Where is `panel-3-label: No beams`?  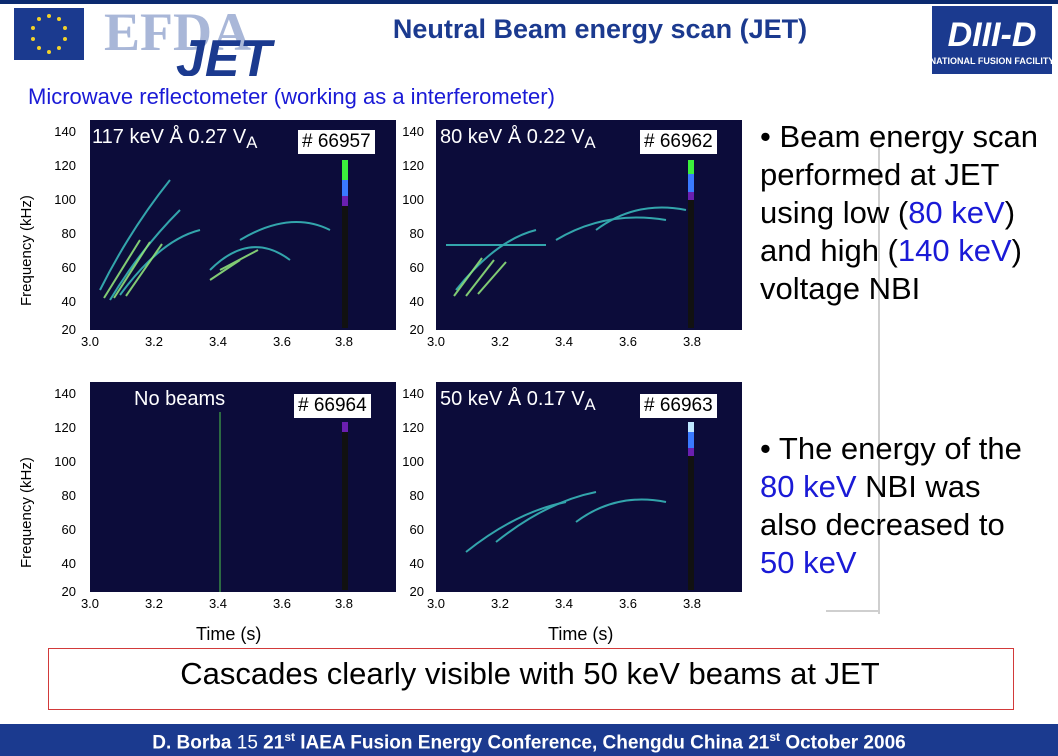
panel-3-label: No beams is located at coordinates (179, 399).